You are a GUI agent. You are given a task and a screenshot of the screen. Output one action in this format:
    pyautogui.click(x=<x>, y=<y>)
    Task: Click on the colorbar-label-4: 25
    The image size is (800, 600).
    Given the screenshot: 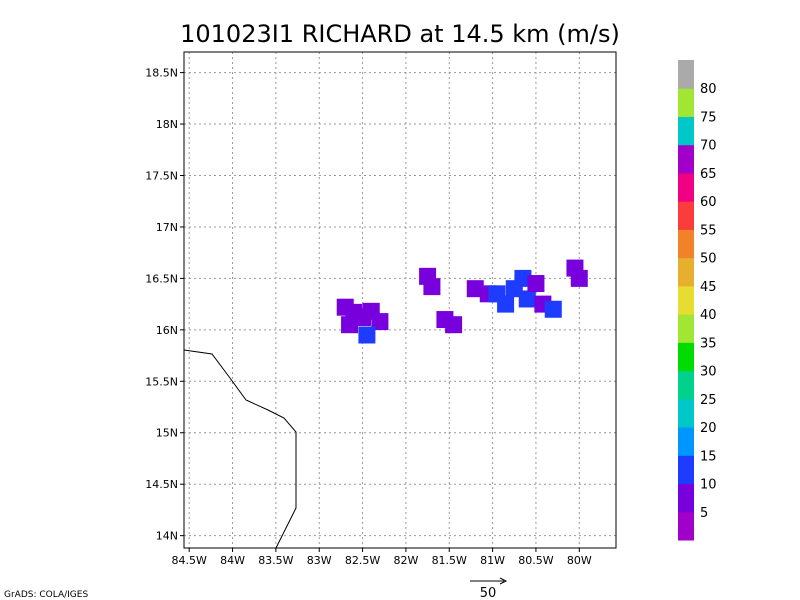 What is the action you would take?
    pyautogui.click(x=708, y=400)
    